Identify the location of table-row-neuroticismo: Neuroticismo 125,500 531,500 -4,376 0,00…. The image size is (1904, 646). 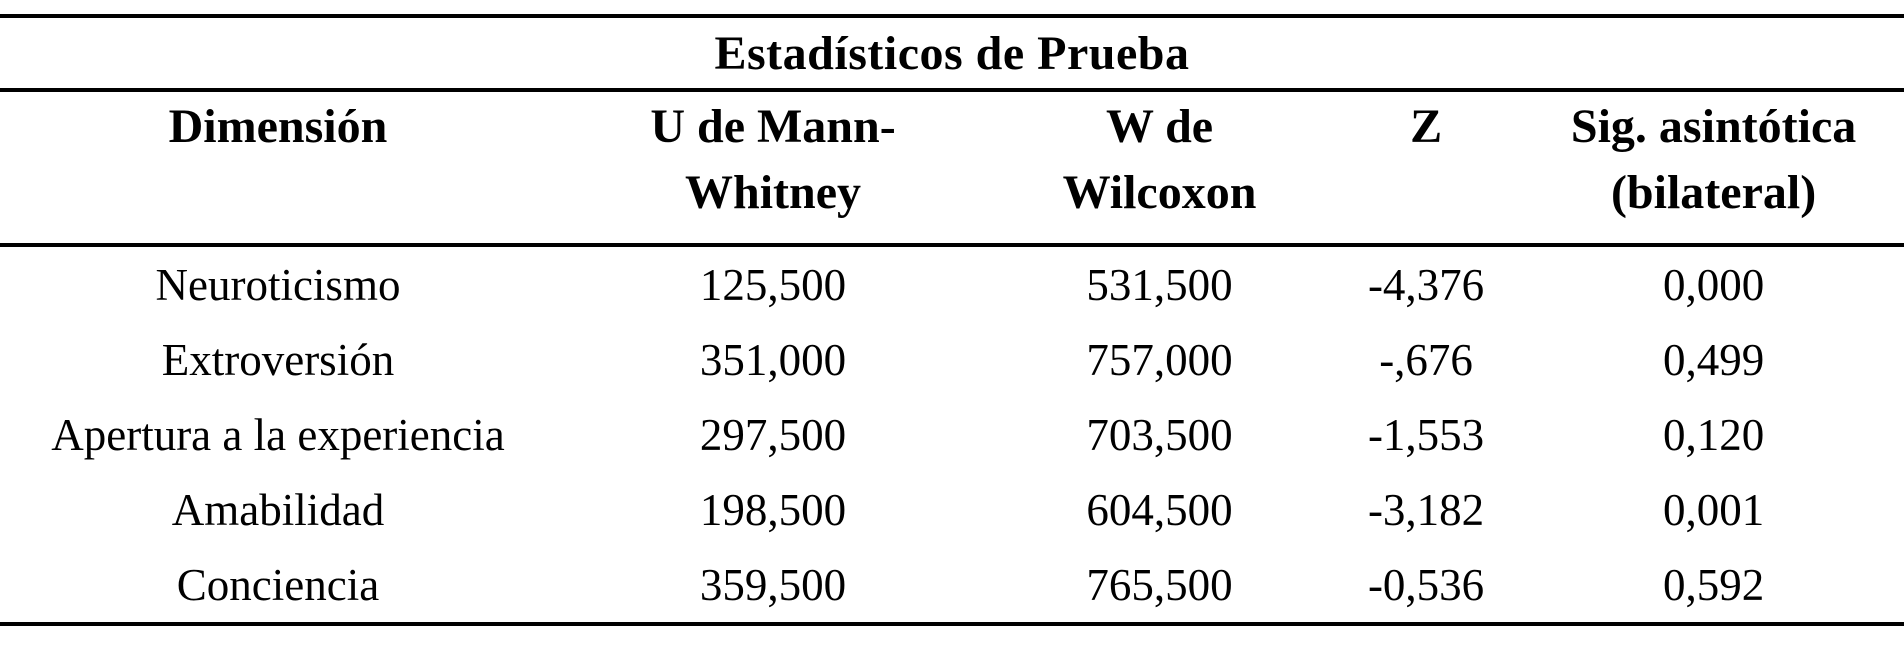
(952, 284).